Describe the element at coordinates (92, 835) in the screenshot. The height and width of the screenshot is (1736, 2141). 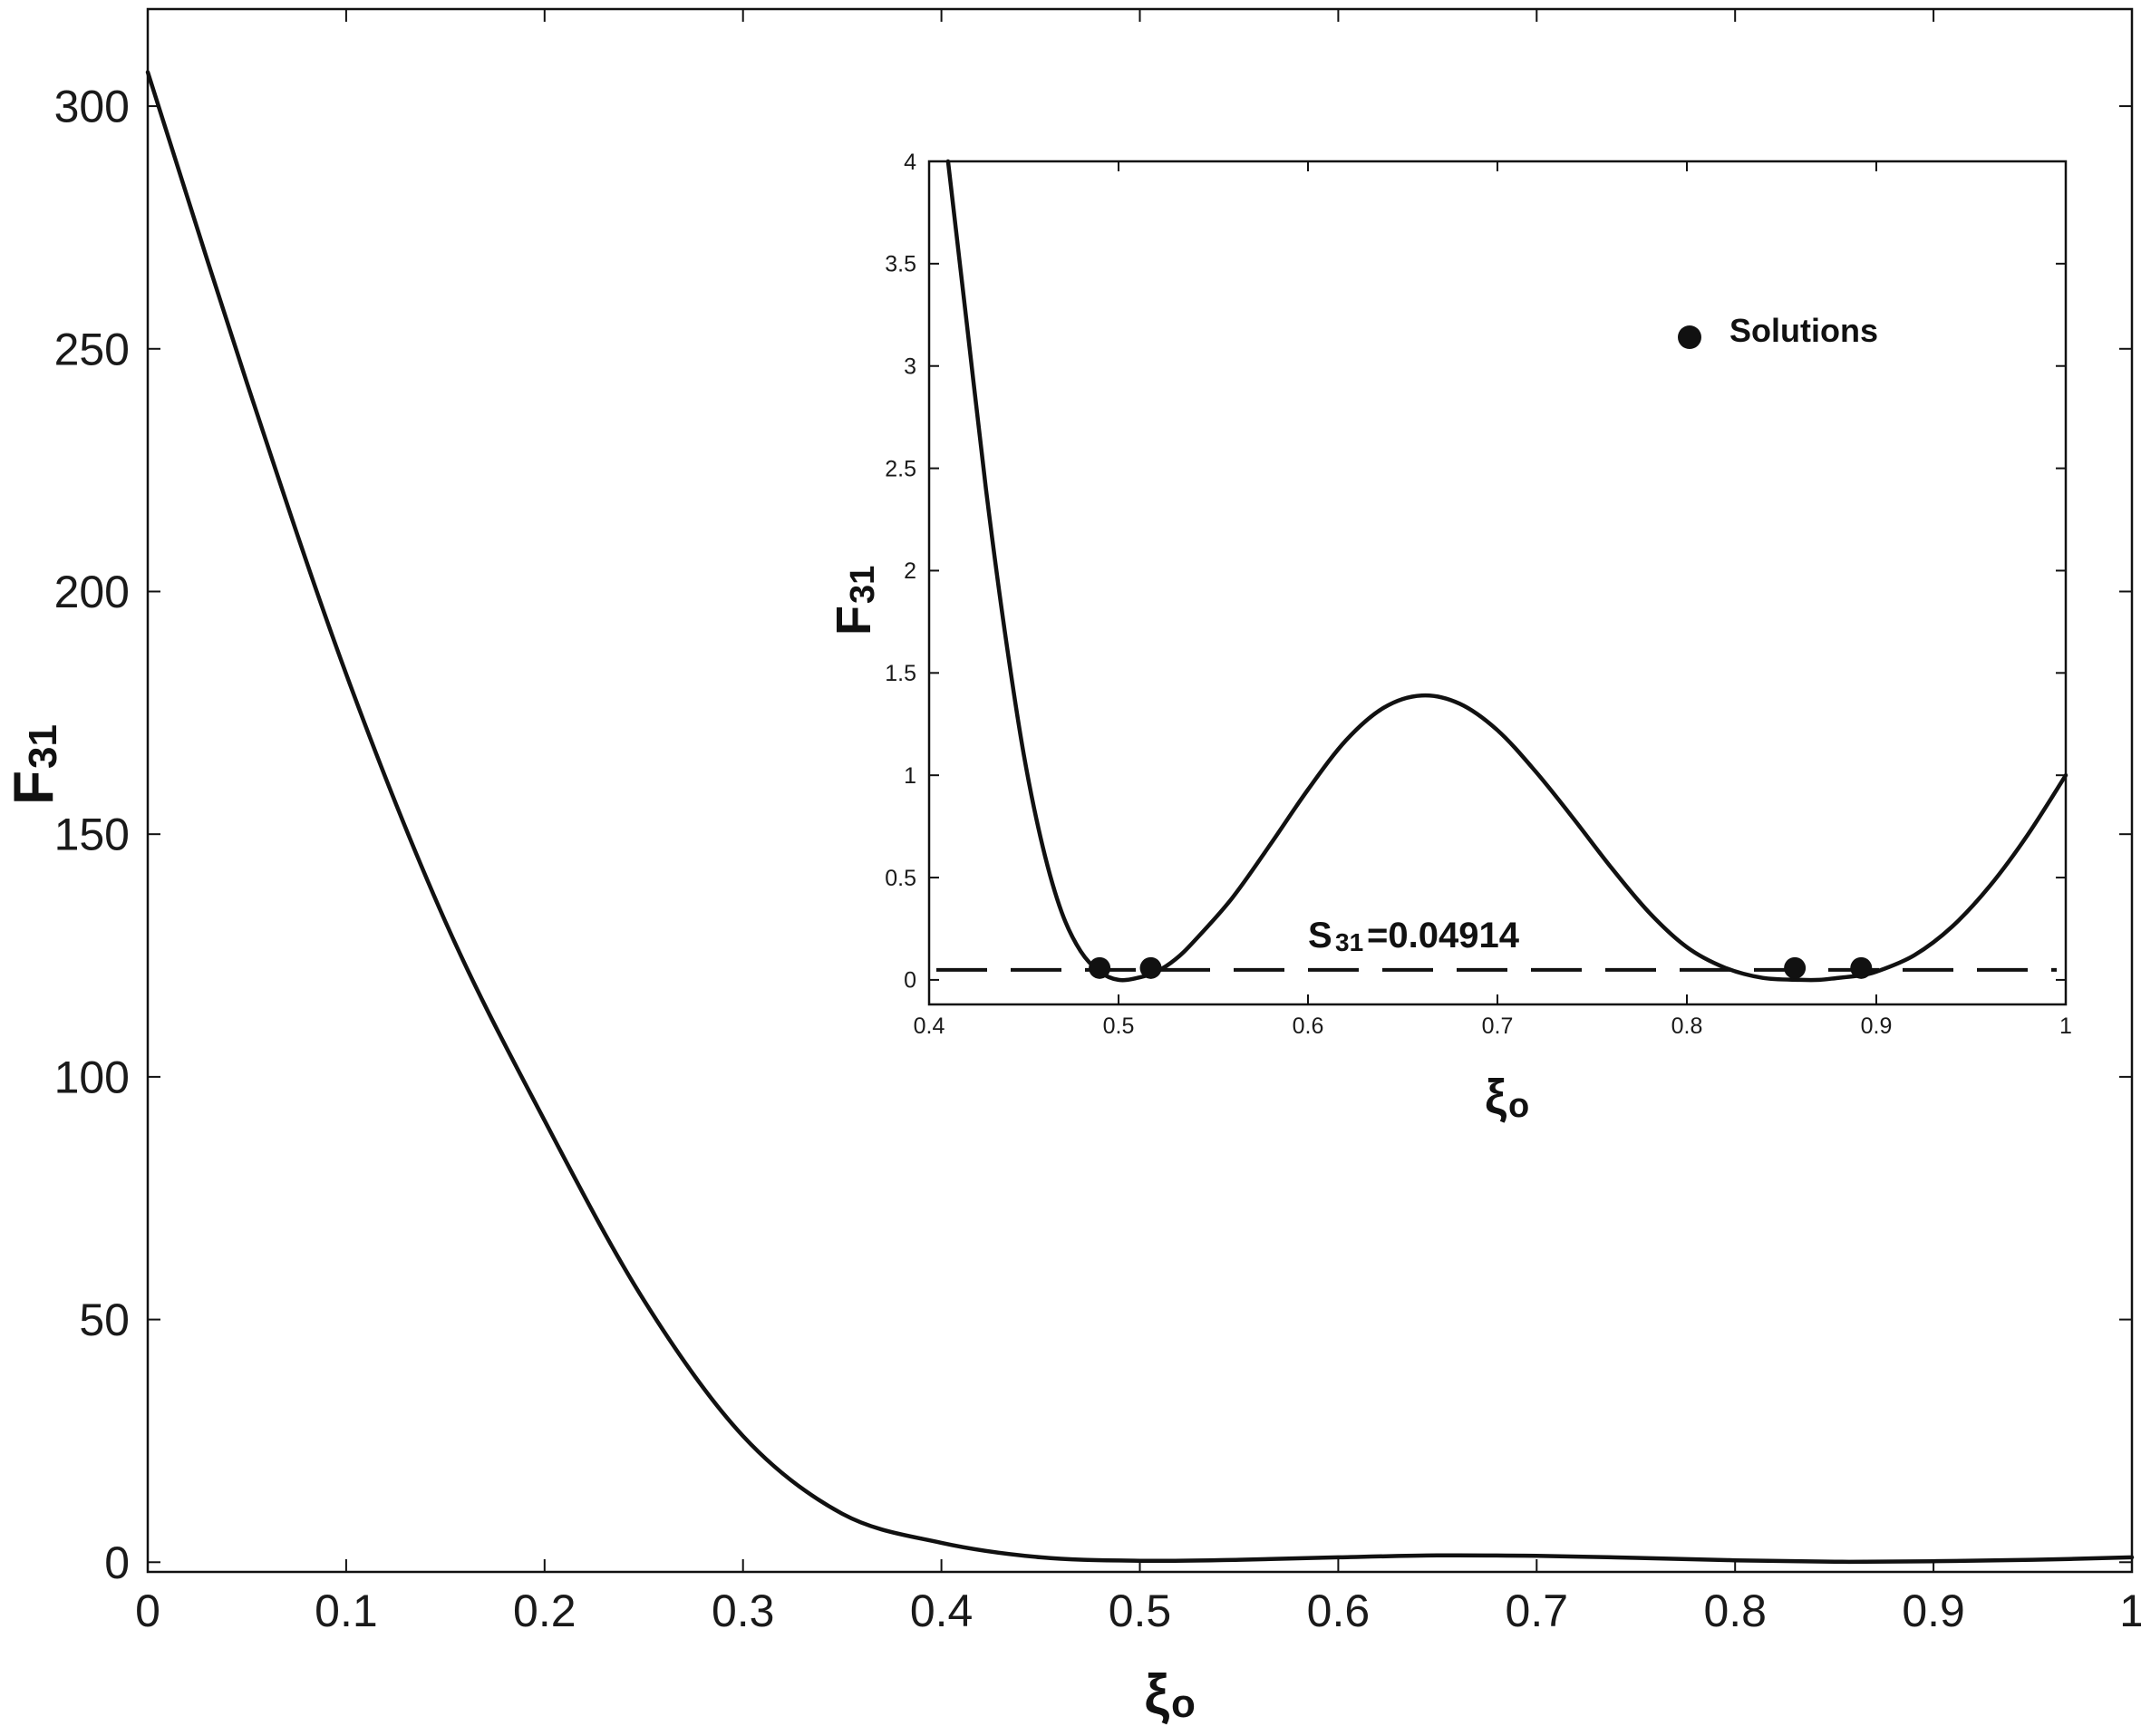
I see `y-tick-label: 150` at that location.